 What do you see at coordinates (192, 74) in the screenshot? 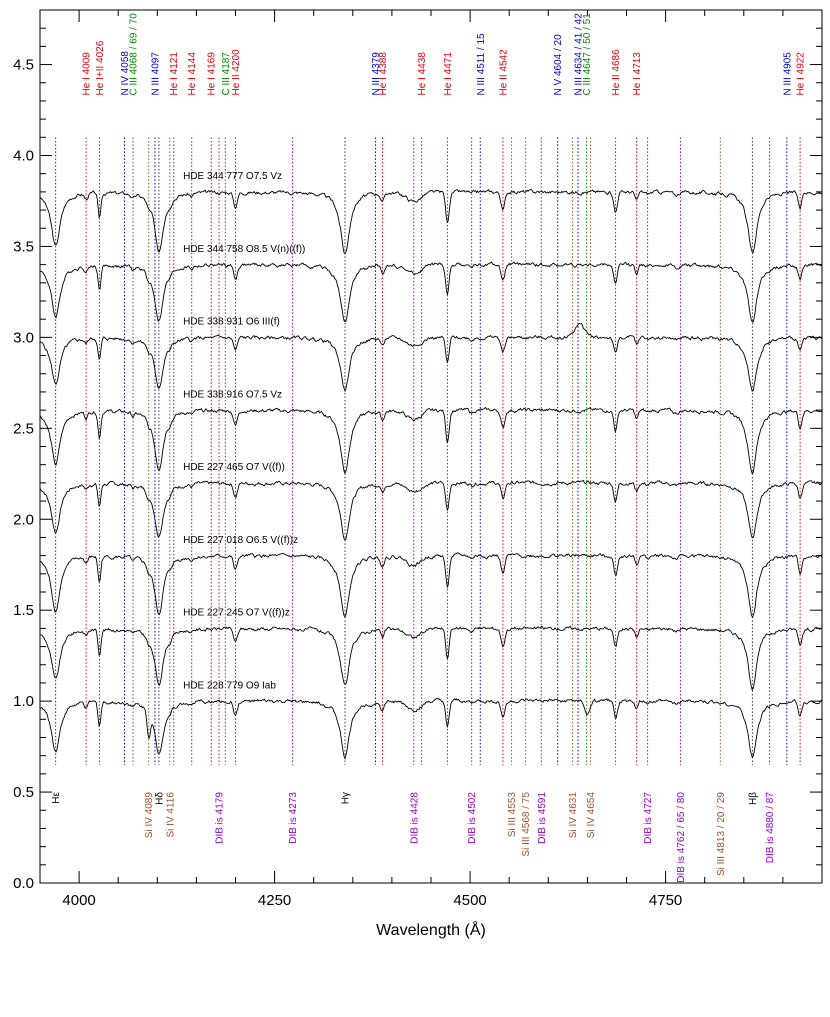
I see `top-line-label: He I 4144` at bounding box center [192, 74].